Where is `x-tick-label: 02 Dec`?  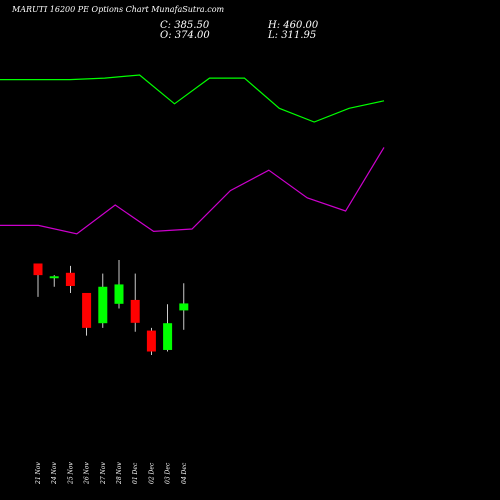
x-tick-label: 02 Dec is located at coordinates (151, 473).